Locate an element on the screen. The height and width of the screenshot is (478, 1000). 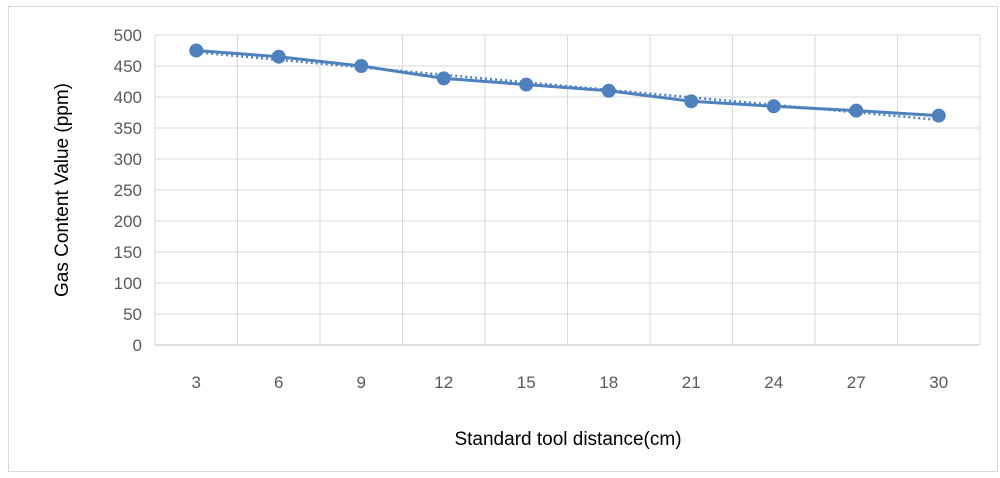
data-series is located at coordinates (567, 83).